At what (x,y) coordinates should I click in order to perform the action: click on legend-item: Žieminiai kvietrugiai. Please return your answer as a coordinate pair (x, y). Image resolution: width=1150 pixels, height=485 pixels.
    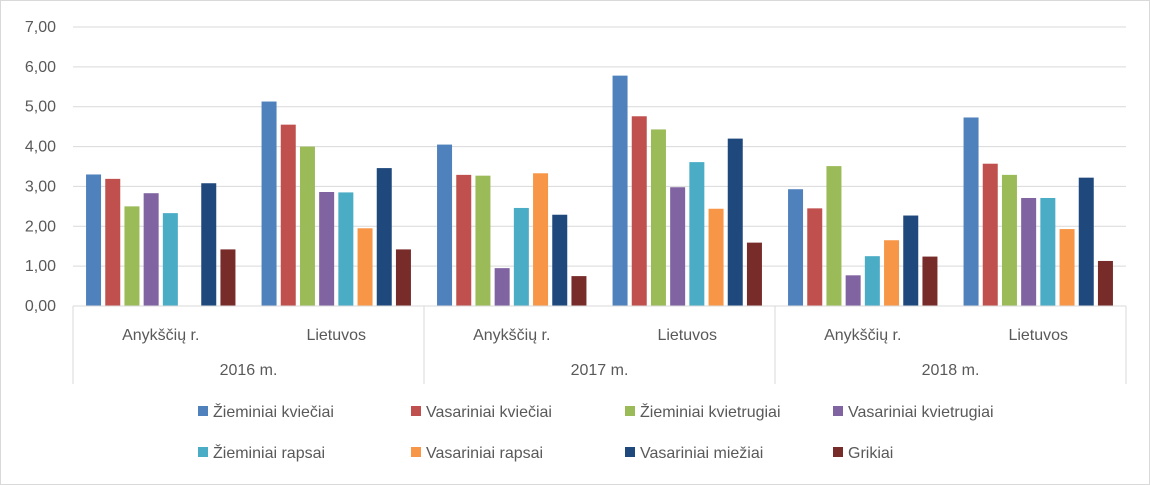
    Looking at the image, I should click on (703, 411).